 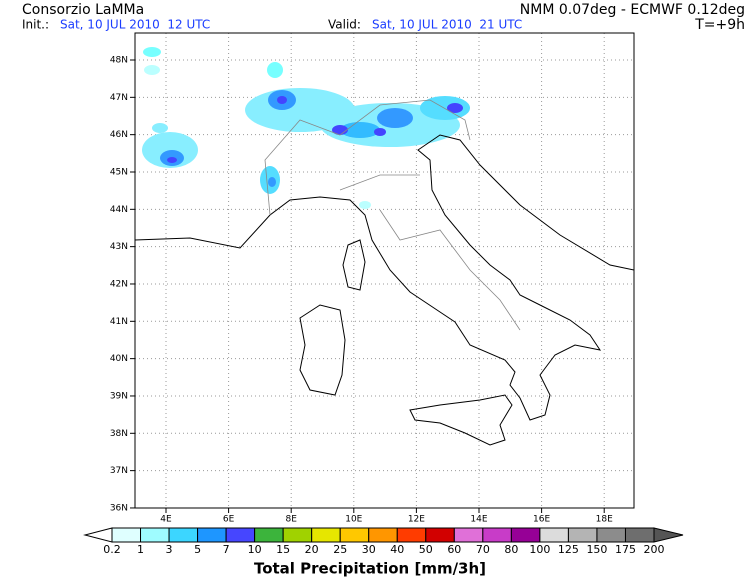 I want to click on lon-label: 6E, so click(x=229, y=520).